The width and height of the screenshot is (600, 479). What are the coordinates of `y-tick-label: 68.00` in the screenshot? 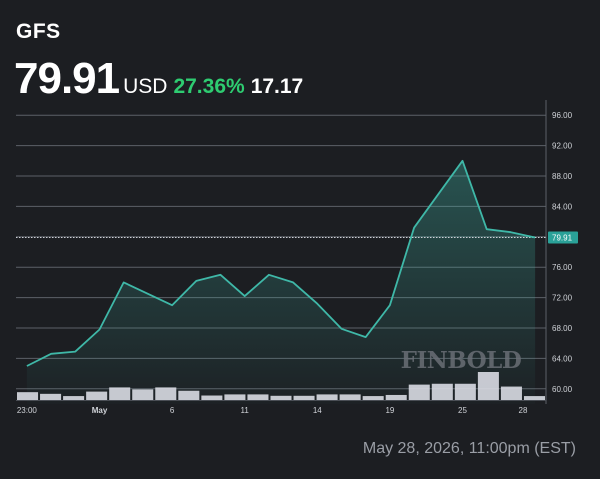 It's located at (562, 328).